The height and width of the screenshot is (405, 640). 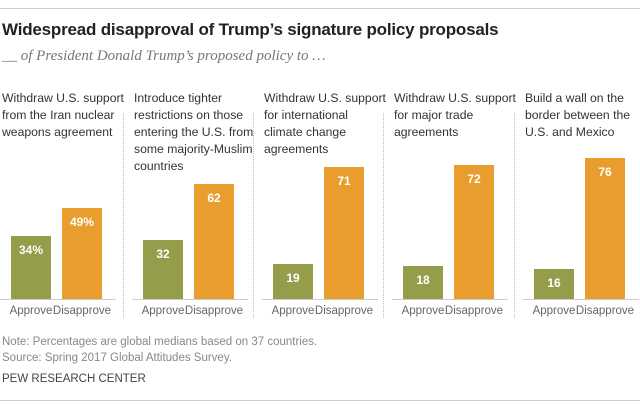 What do you see at coordinates (320, 400) in the screenshot?
I see `bottom-rule` at bounding box center [320, 400].